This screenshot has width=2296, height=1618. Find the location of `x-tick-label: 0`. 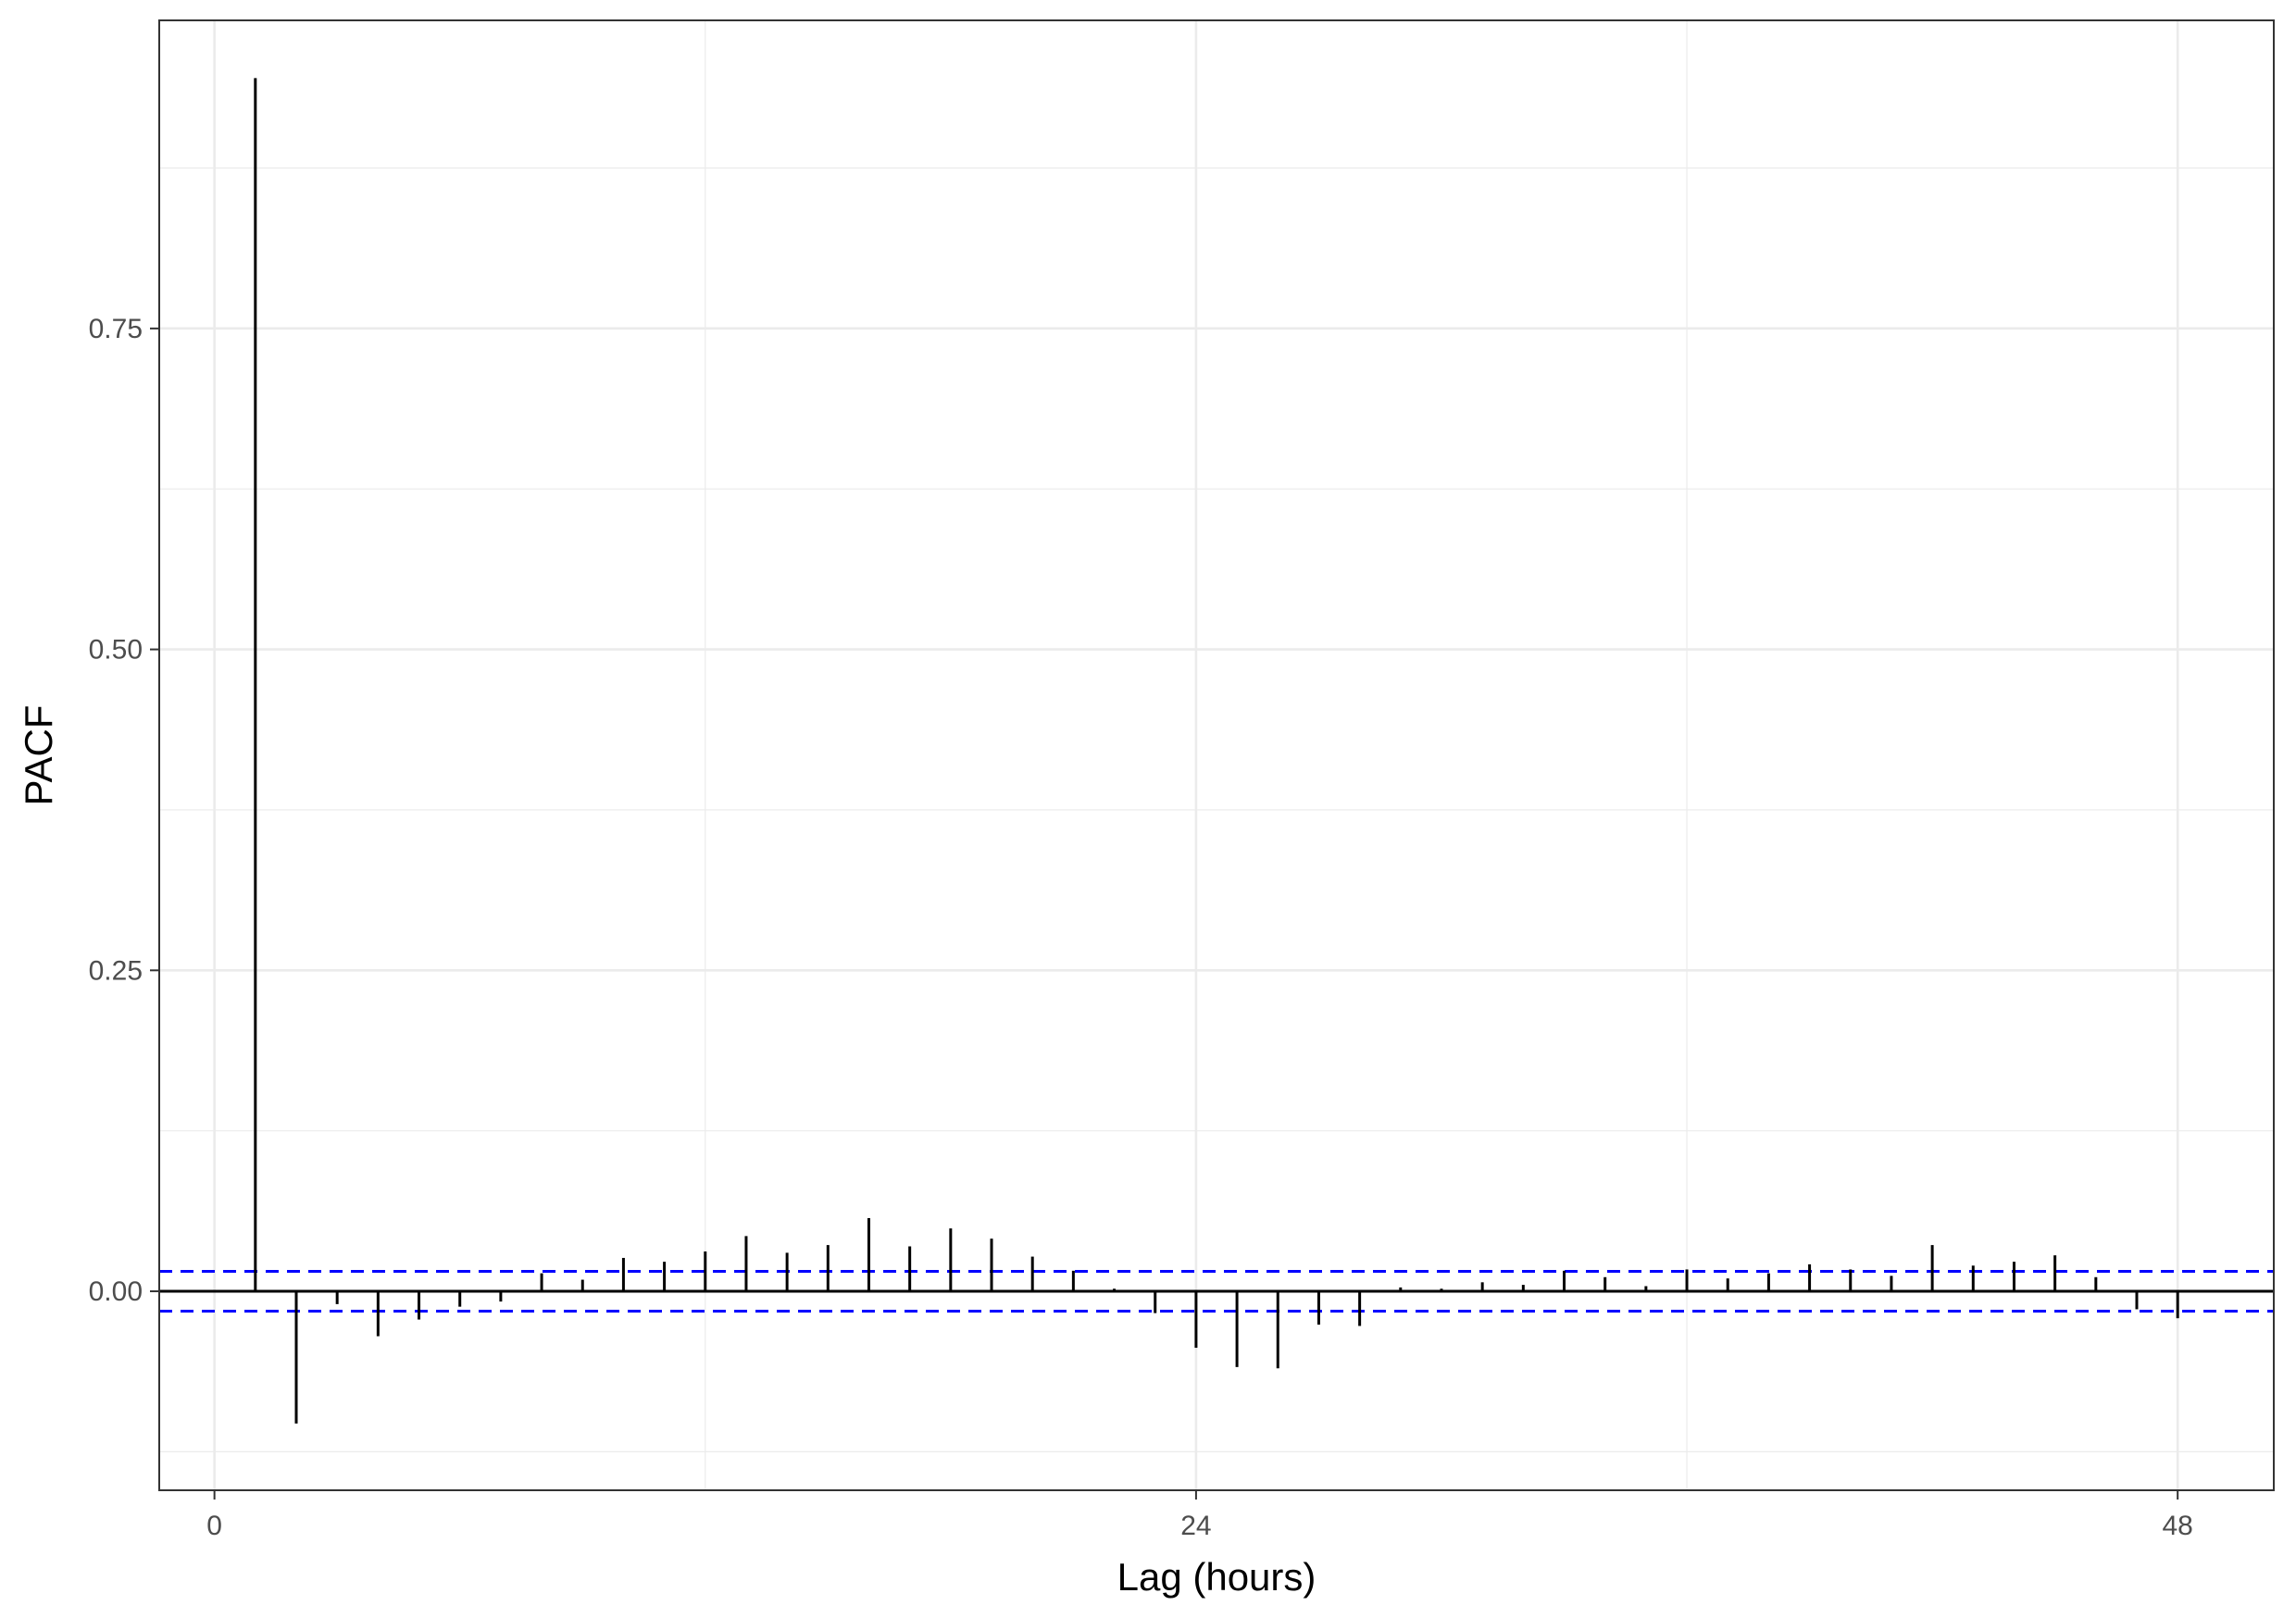

x-tick-label: 0 is located at coordinates (214, 1526).